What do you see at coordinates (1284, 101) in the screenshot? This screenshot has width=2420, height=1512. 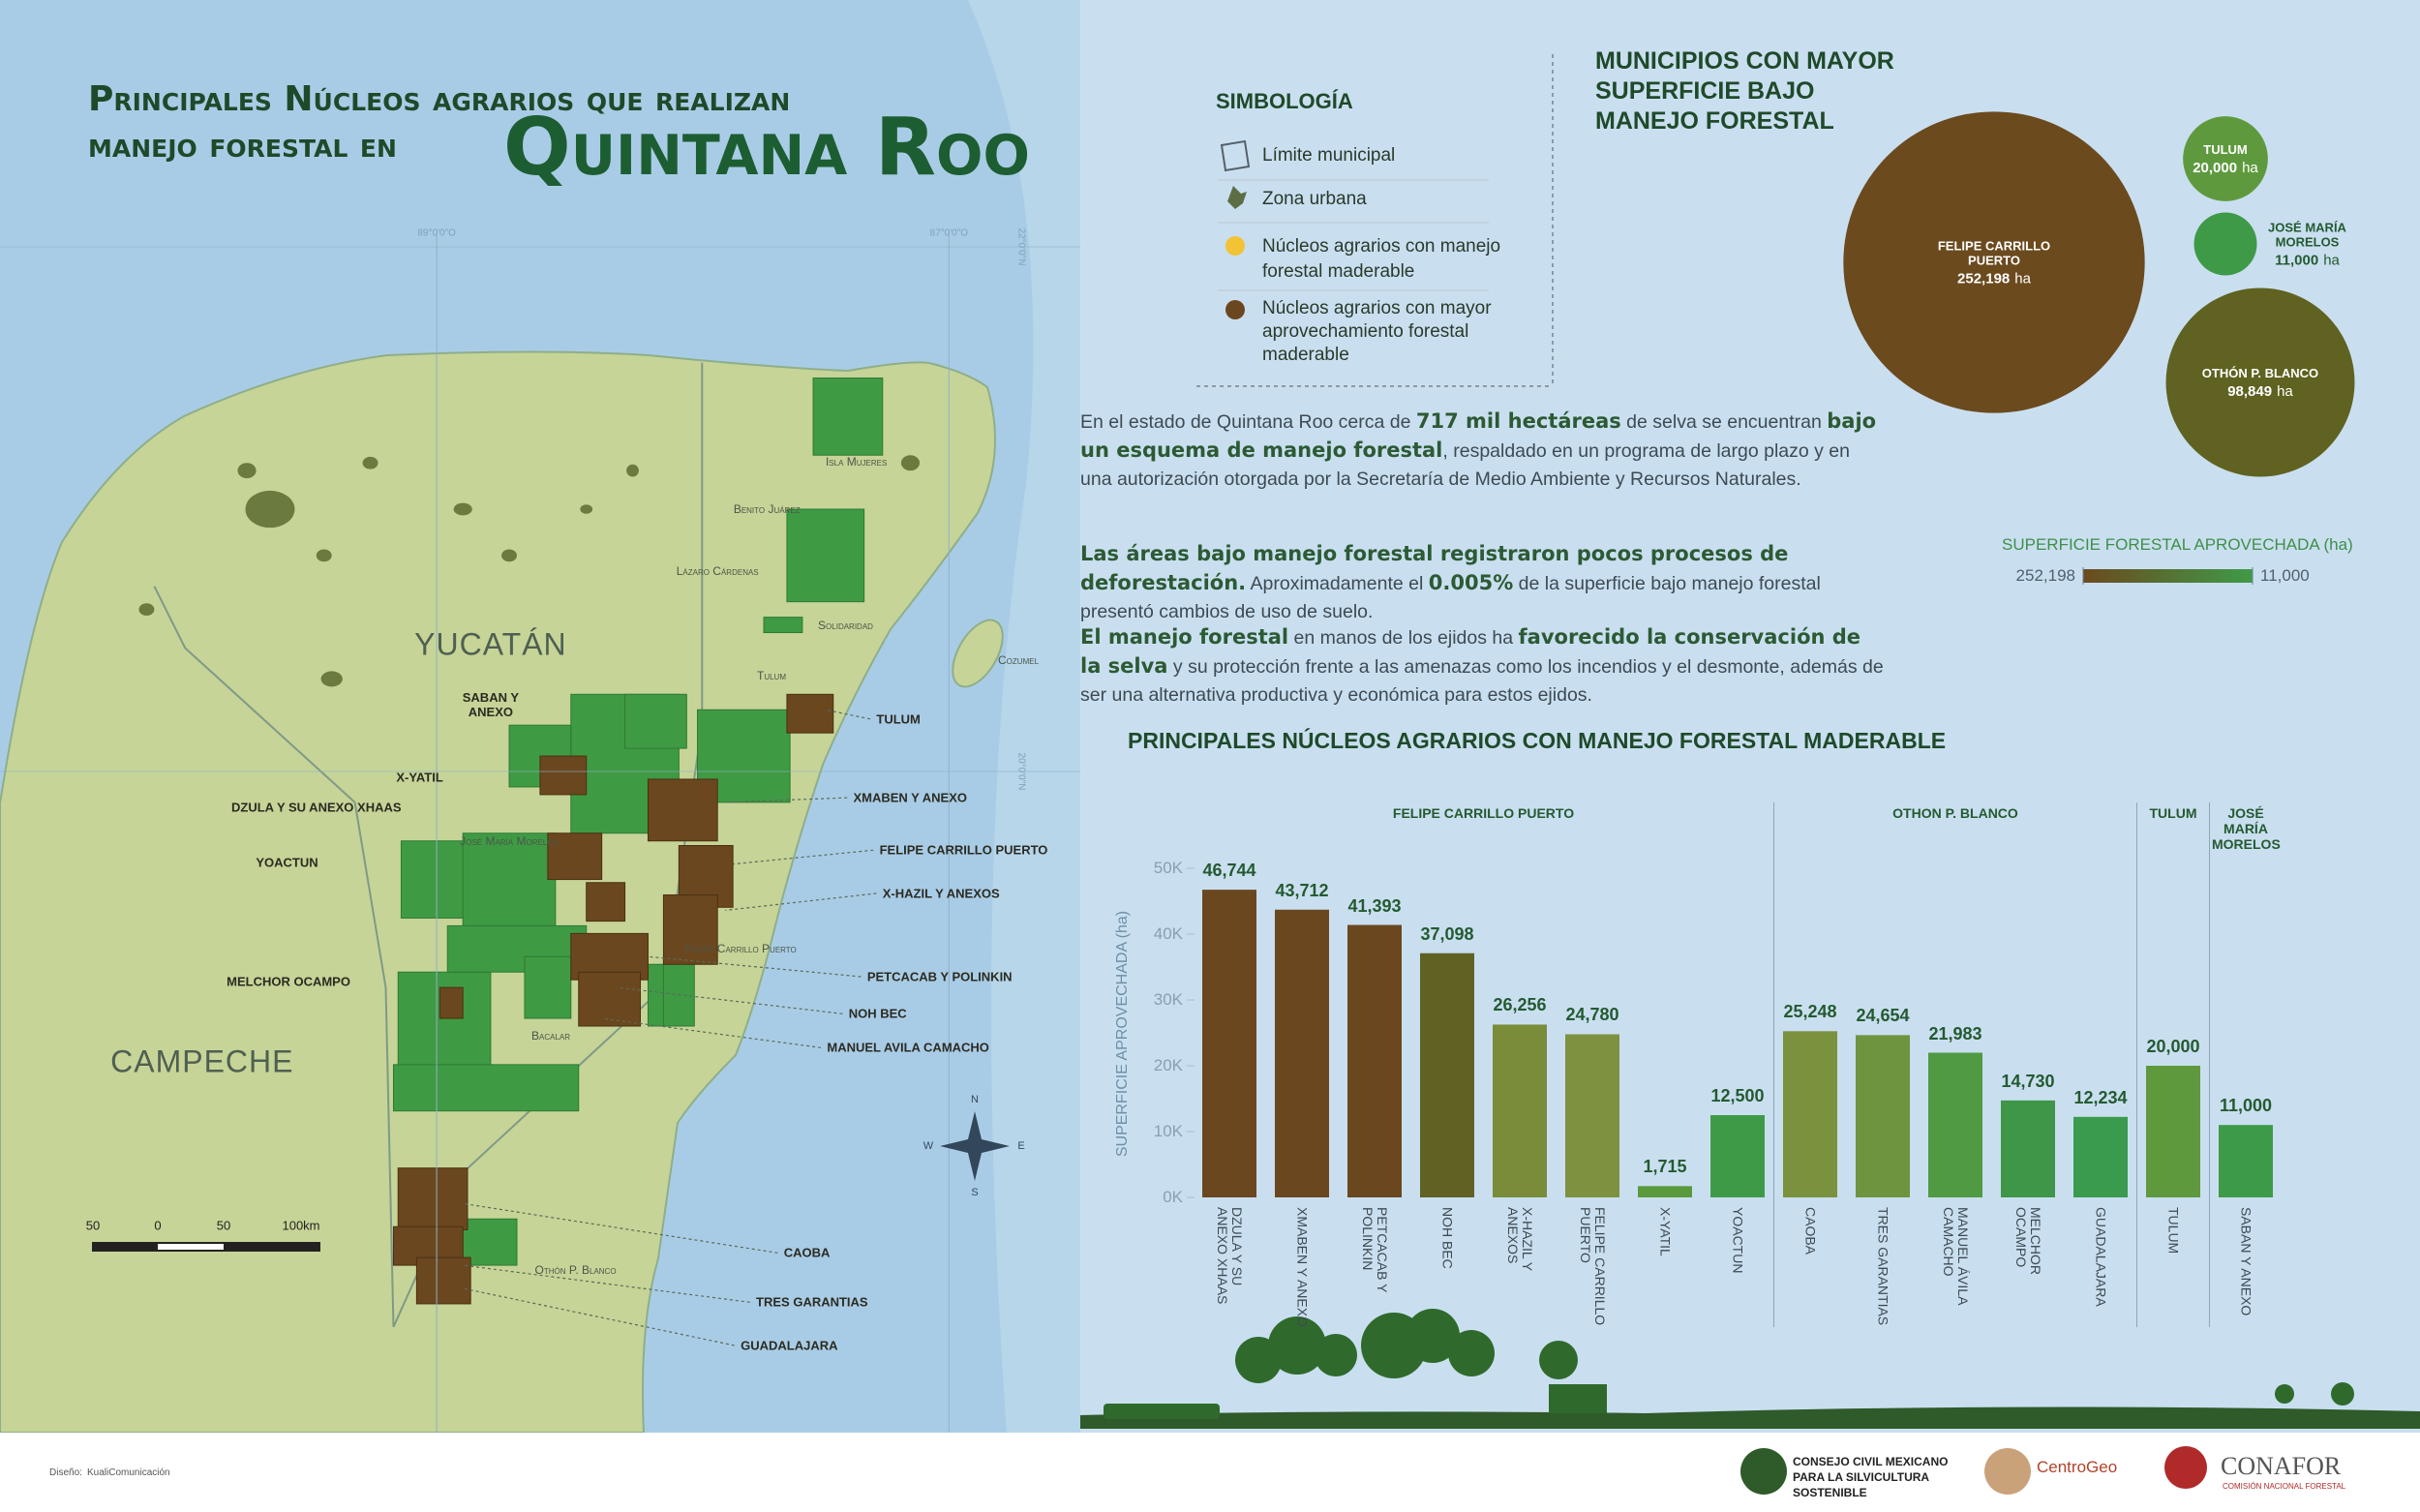 I see `legend-title: SIMBOLOGÍA` at bounding box center [1284, 101].